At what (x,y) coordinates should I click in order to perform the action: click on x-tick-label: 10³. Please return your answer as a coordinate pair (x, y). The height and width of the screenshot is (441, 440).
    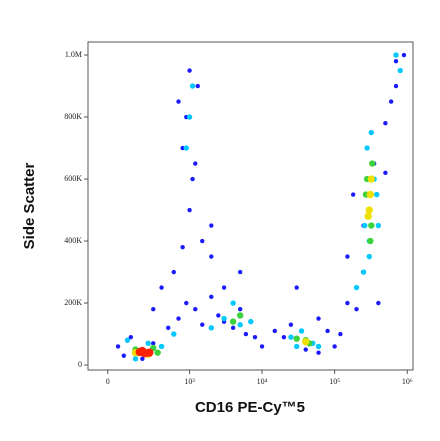
    Looking at the image, I should click on (189, 381).